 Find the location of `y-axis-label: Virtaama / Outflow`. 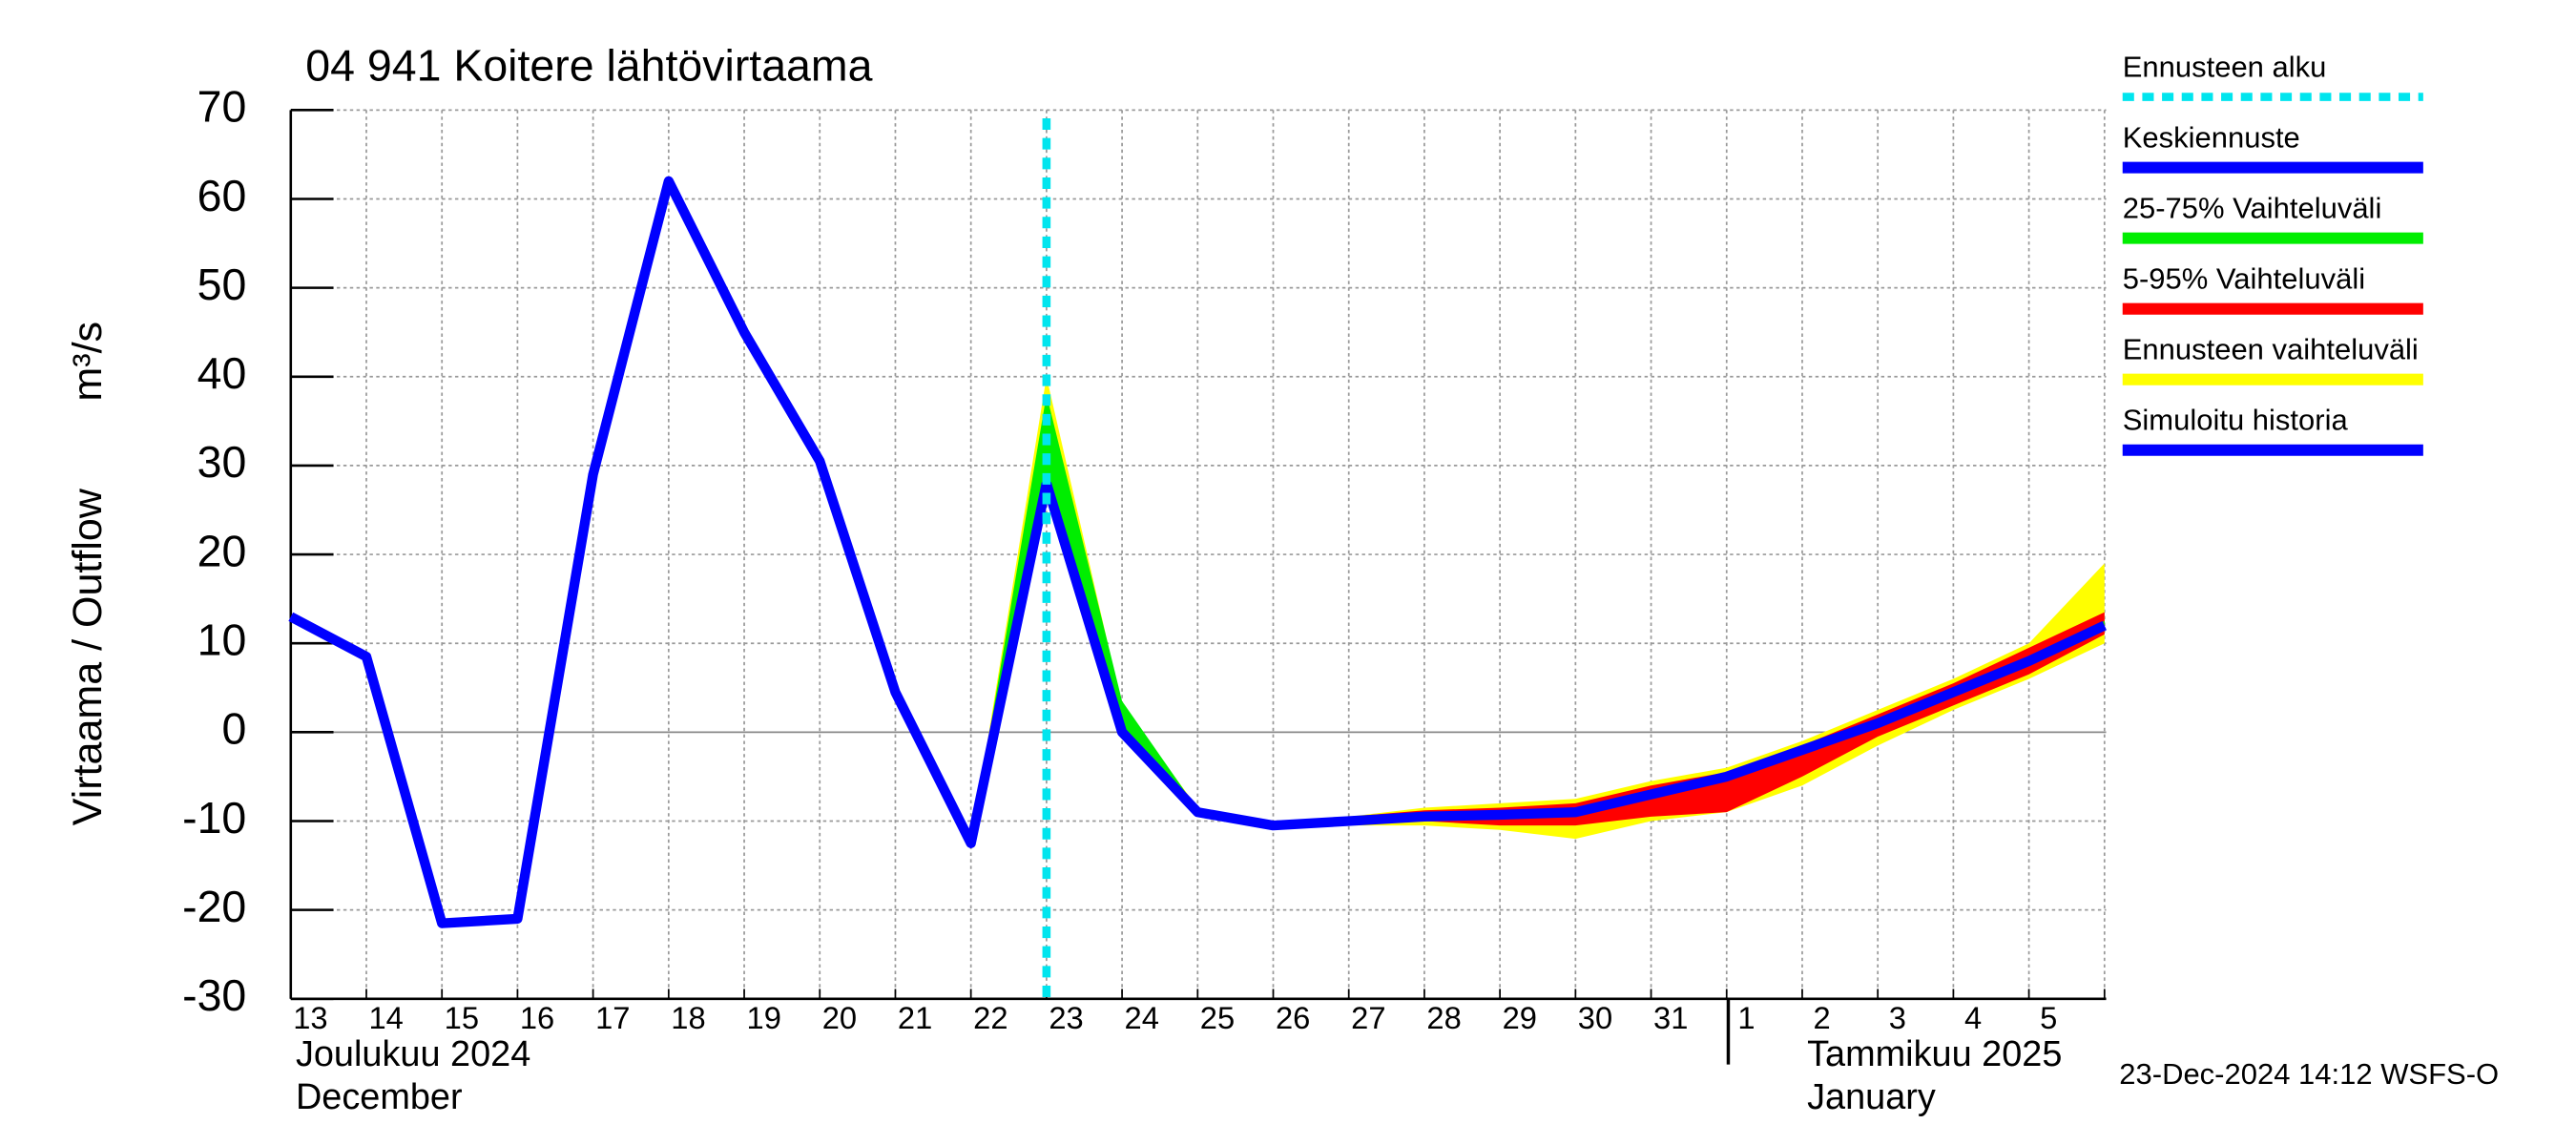

y-axis-label: Virtaama / Outflow is located at coordinates (88, 656).